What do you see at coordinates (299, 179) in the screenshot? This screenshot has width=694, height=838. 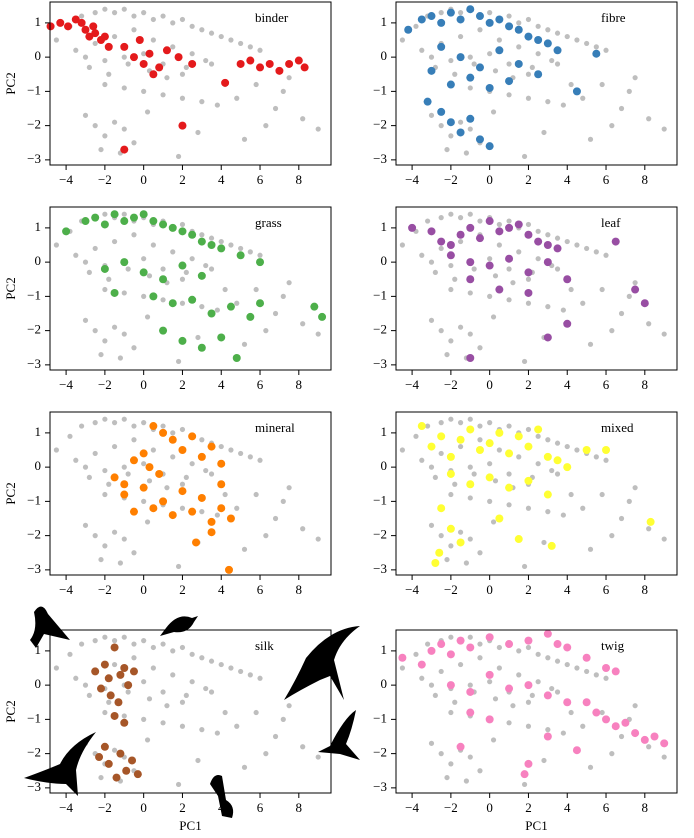 I see `x-tick-label: 8` at bounding box center [299, 179].